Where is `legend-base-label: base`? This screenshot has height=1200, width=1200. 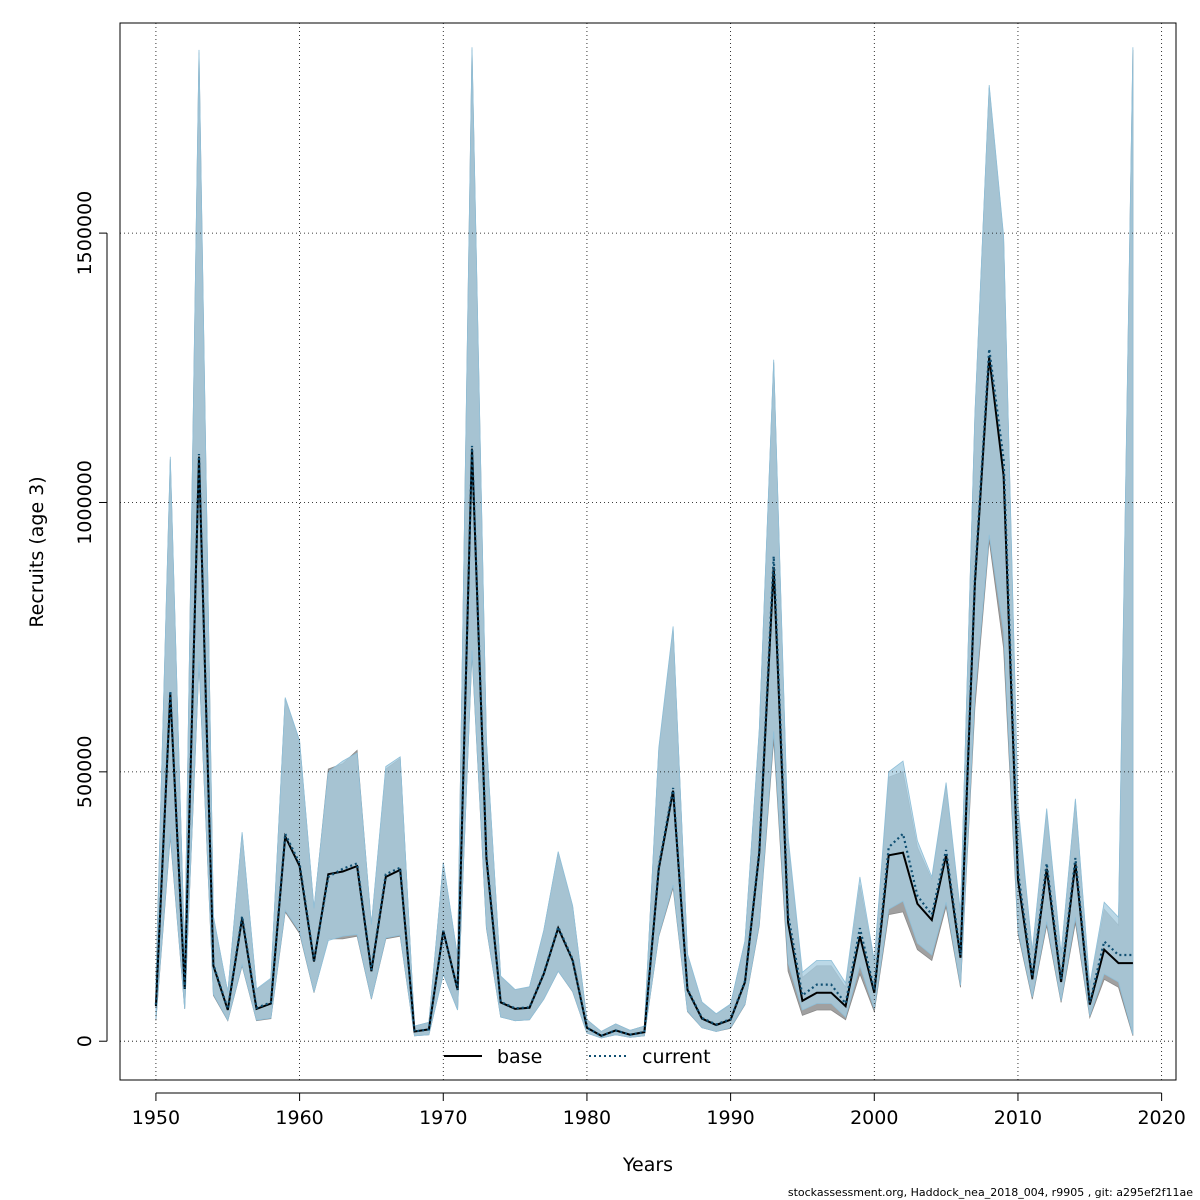
legend-base-label: base is located at coordinates (519, 1057).